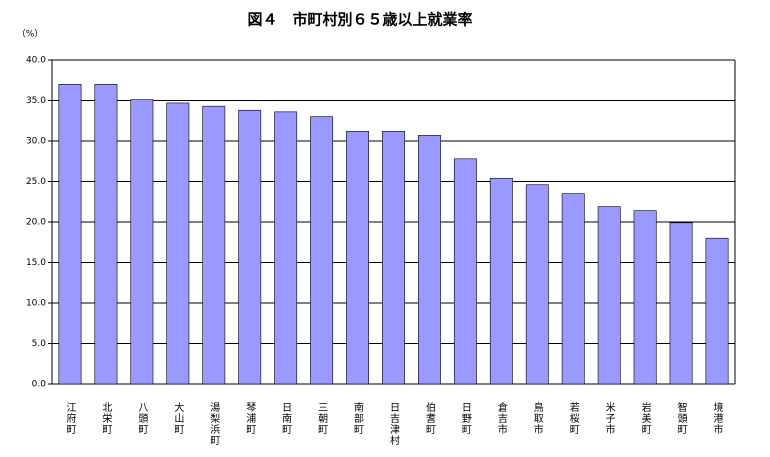 The height and width of the screenshot is (457, 770). I want to click on x-tick-label: 北栄町, so click(106, 418).